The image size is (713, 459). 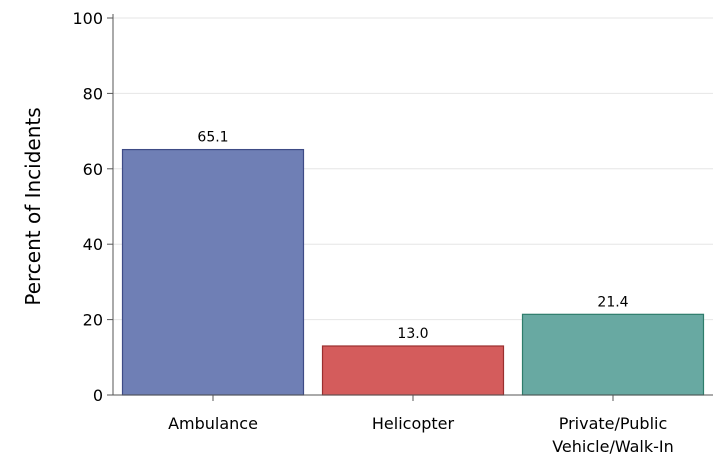 I want to click on y-axis-title: Percent of Incidents, so click(x=33, y=206).